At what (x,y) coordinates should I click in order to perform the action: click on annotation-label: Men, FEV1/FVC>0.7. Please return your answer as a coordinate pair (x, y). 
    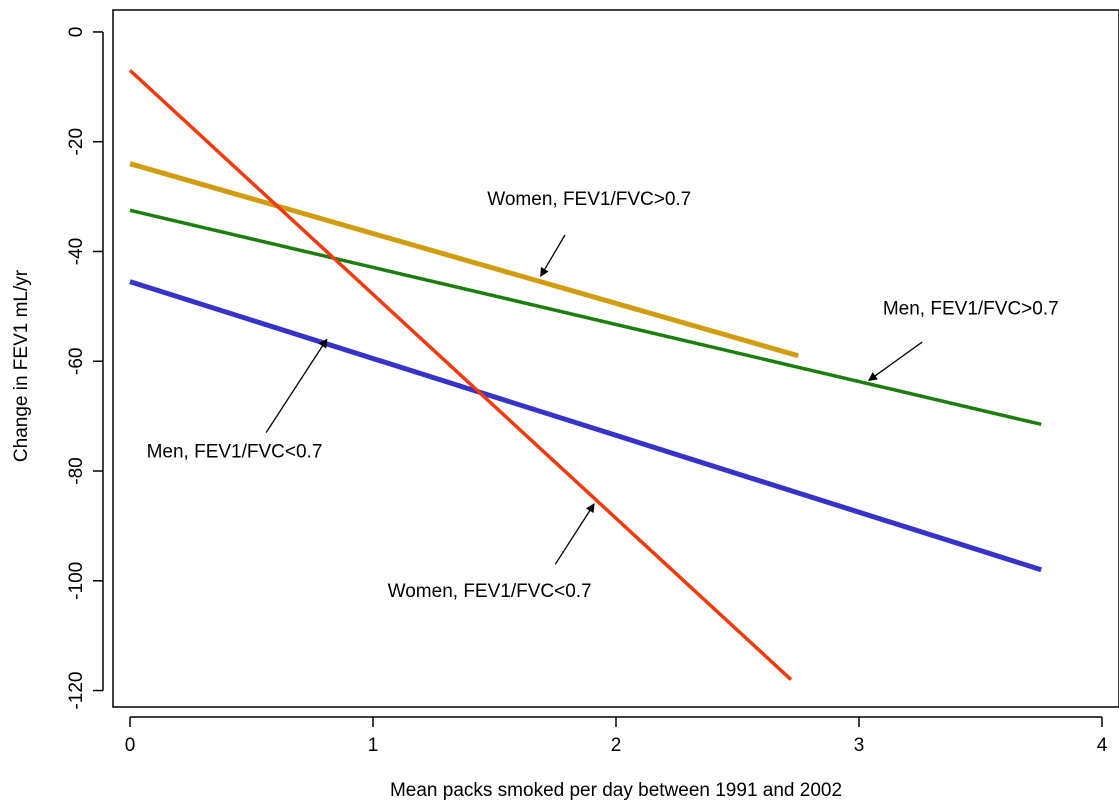
    Looking at the image, I should click on (971, 309).